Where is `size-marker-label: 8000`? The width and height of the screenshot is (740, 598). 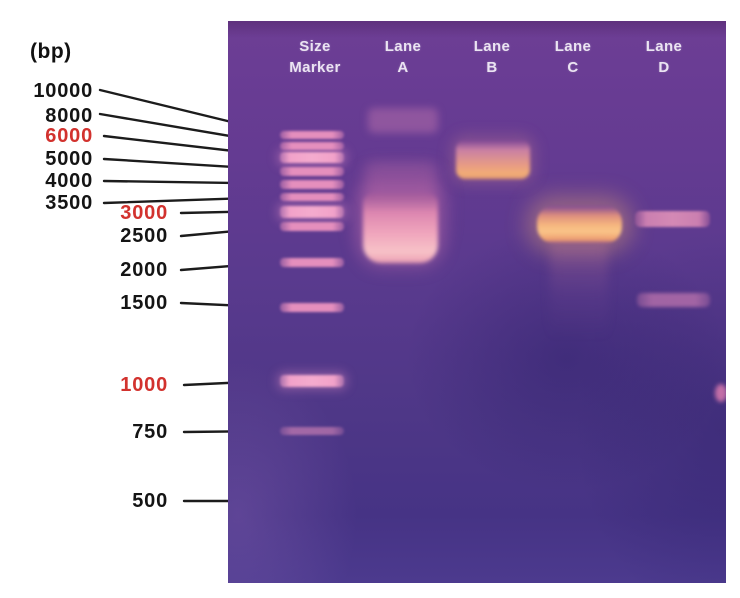
size-marker-label: 8000 is located at coordinates (69, 116).